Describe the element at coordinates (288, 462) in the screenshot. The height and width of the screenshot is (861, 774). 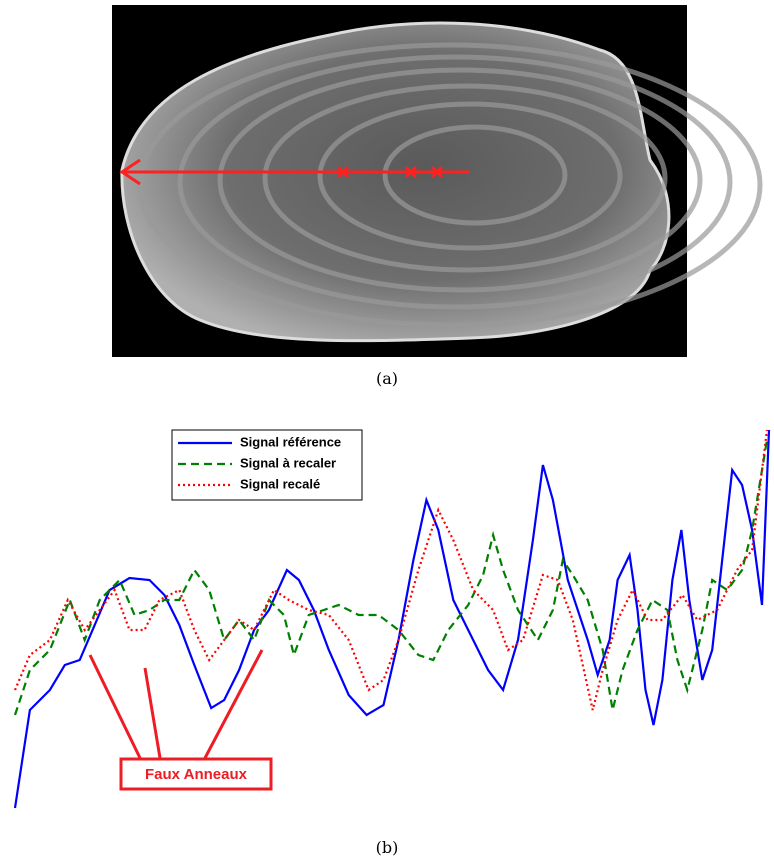
I see `legend-label: Signal à recaler` at that location.